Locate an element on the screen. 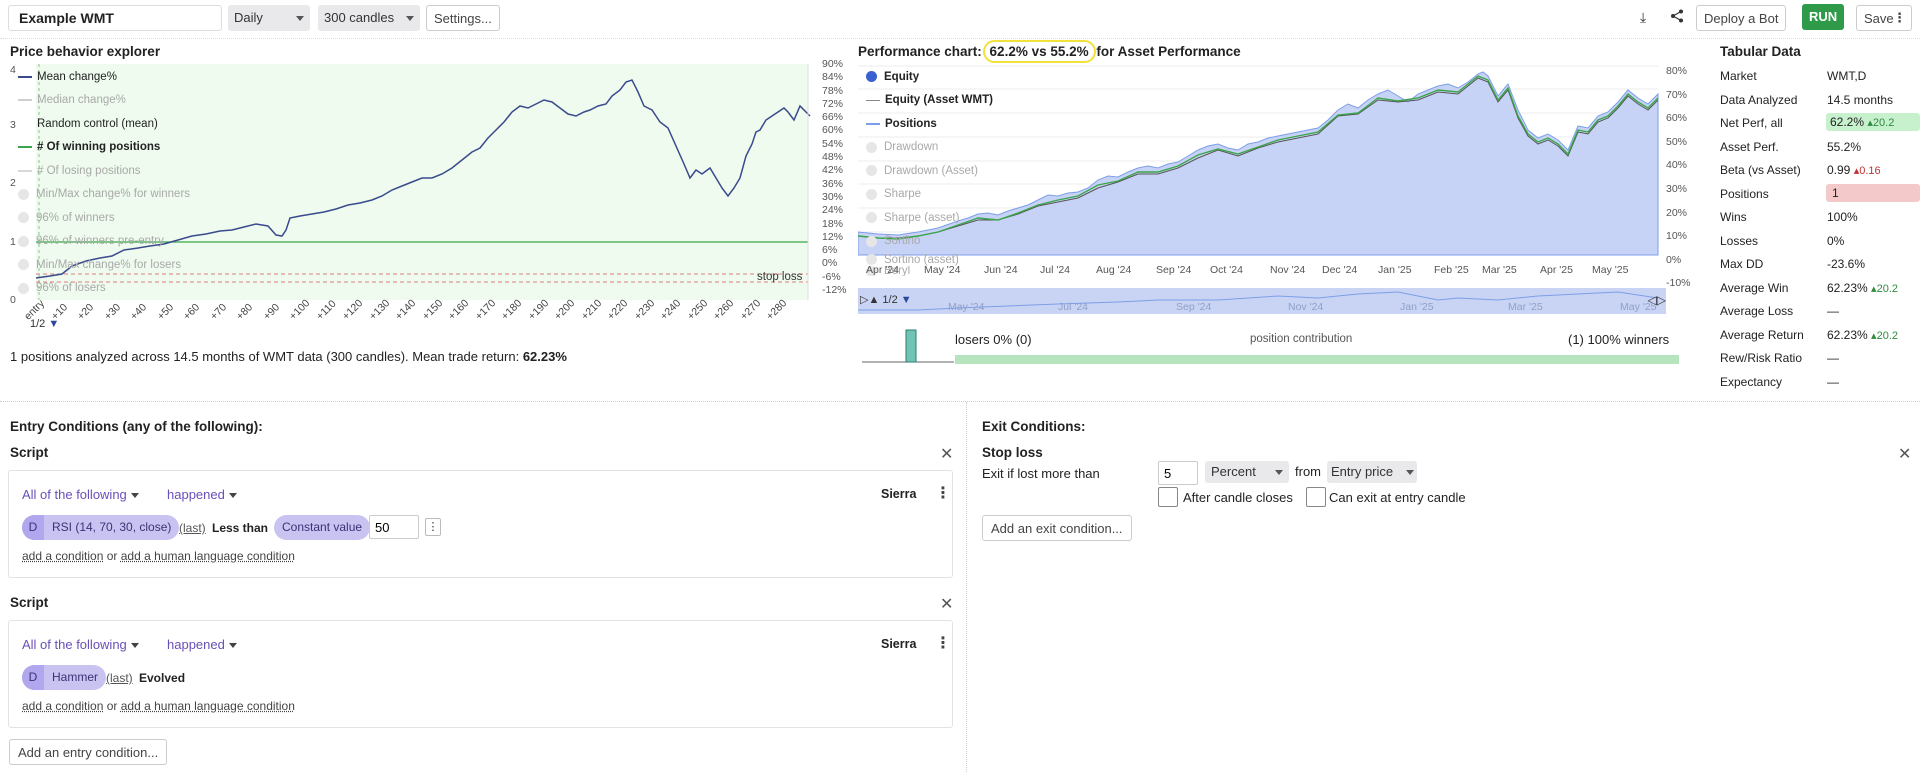 The height and width of the screenshot is (772, 1920). legend-item: Min/Max change% for winners is located at coordinates (104, 195).